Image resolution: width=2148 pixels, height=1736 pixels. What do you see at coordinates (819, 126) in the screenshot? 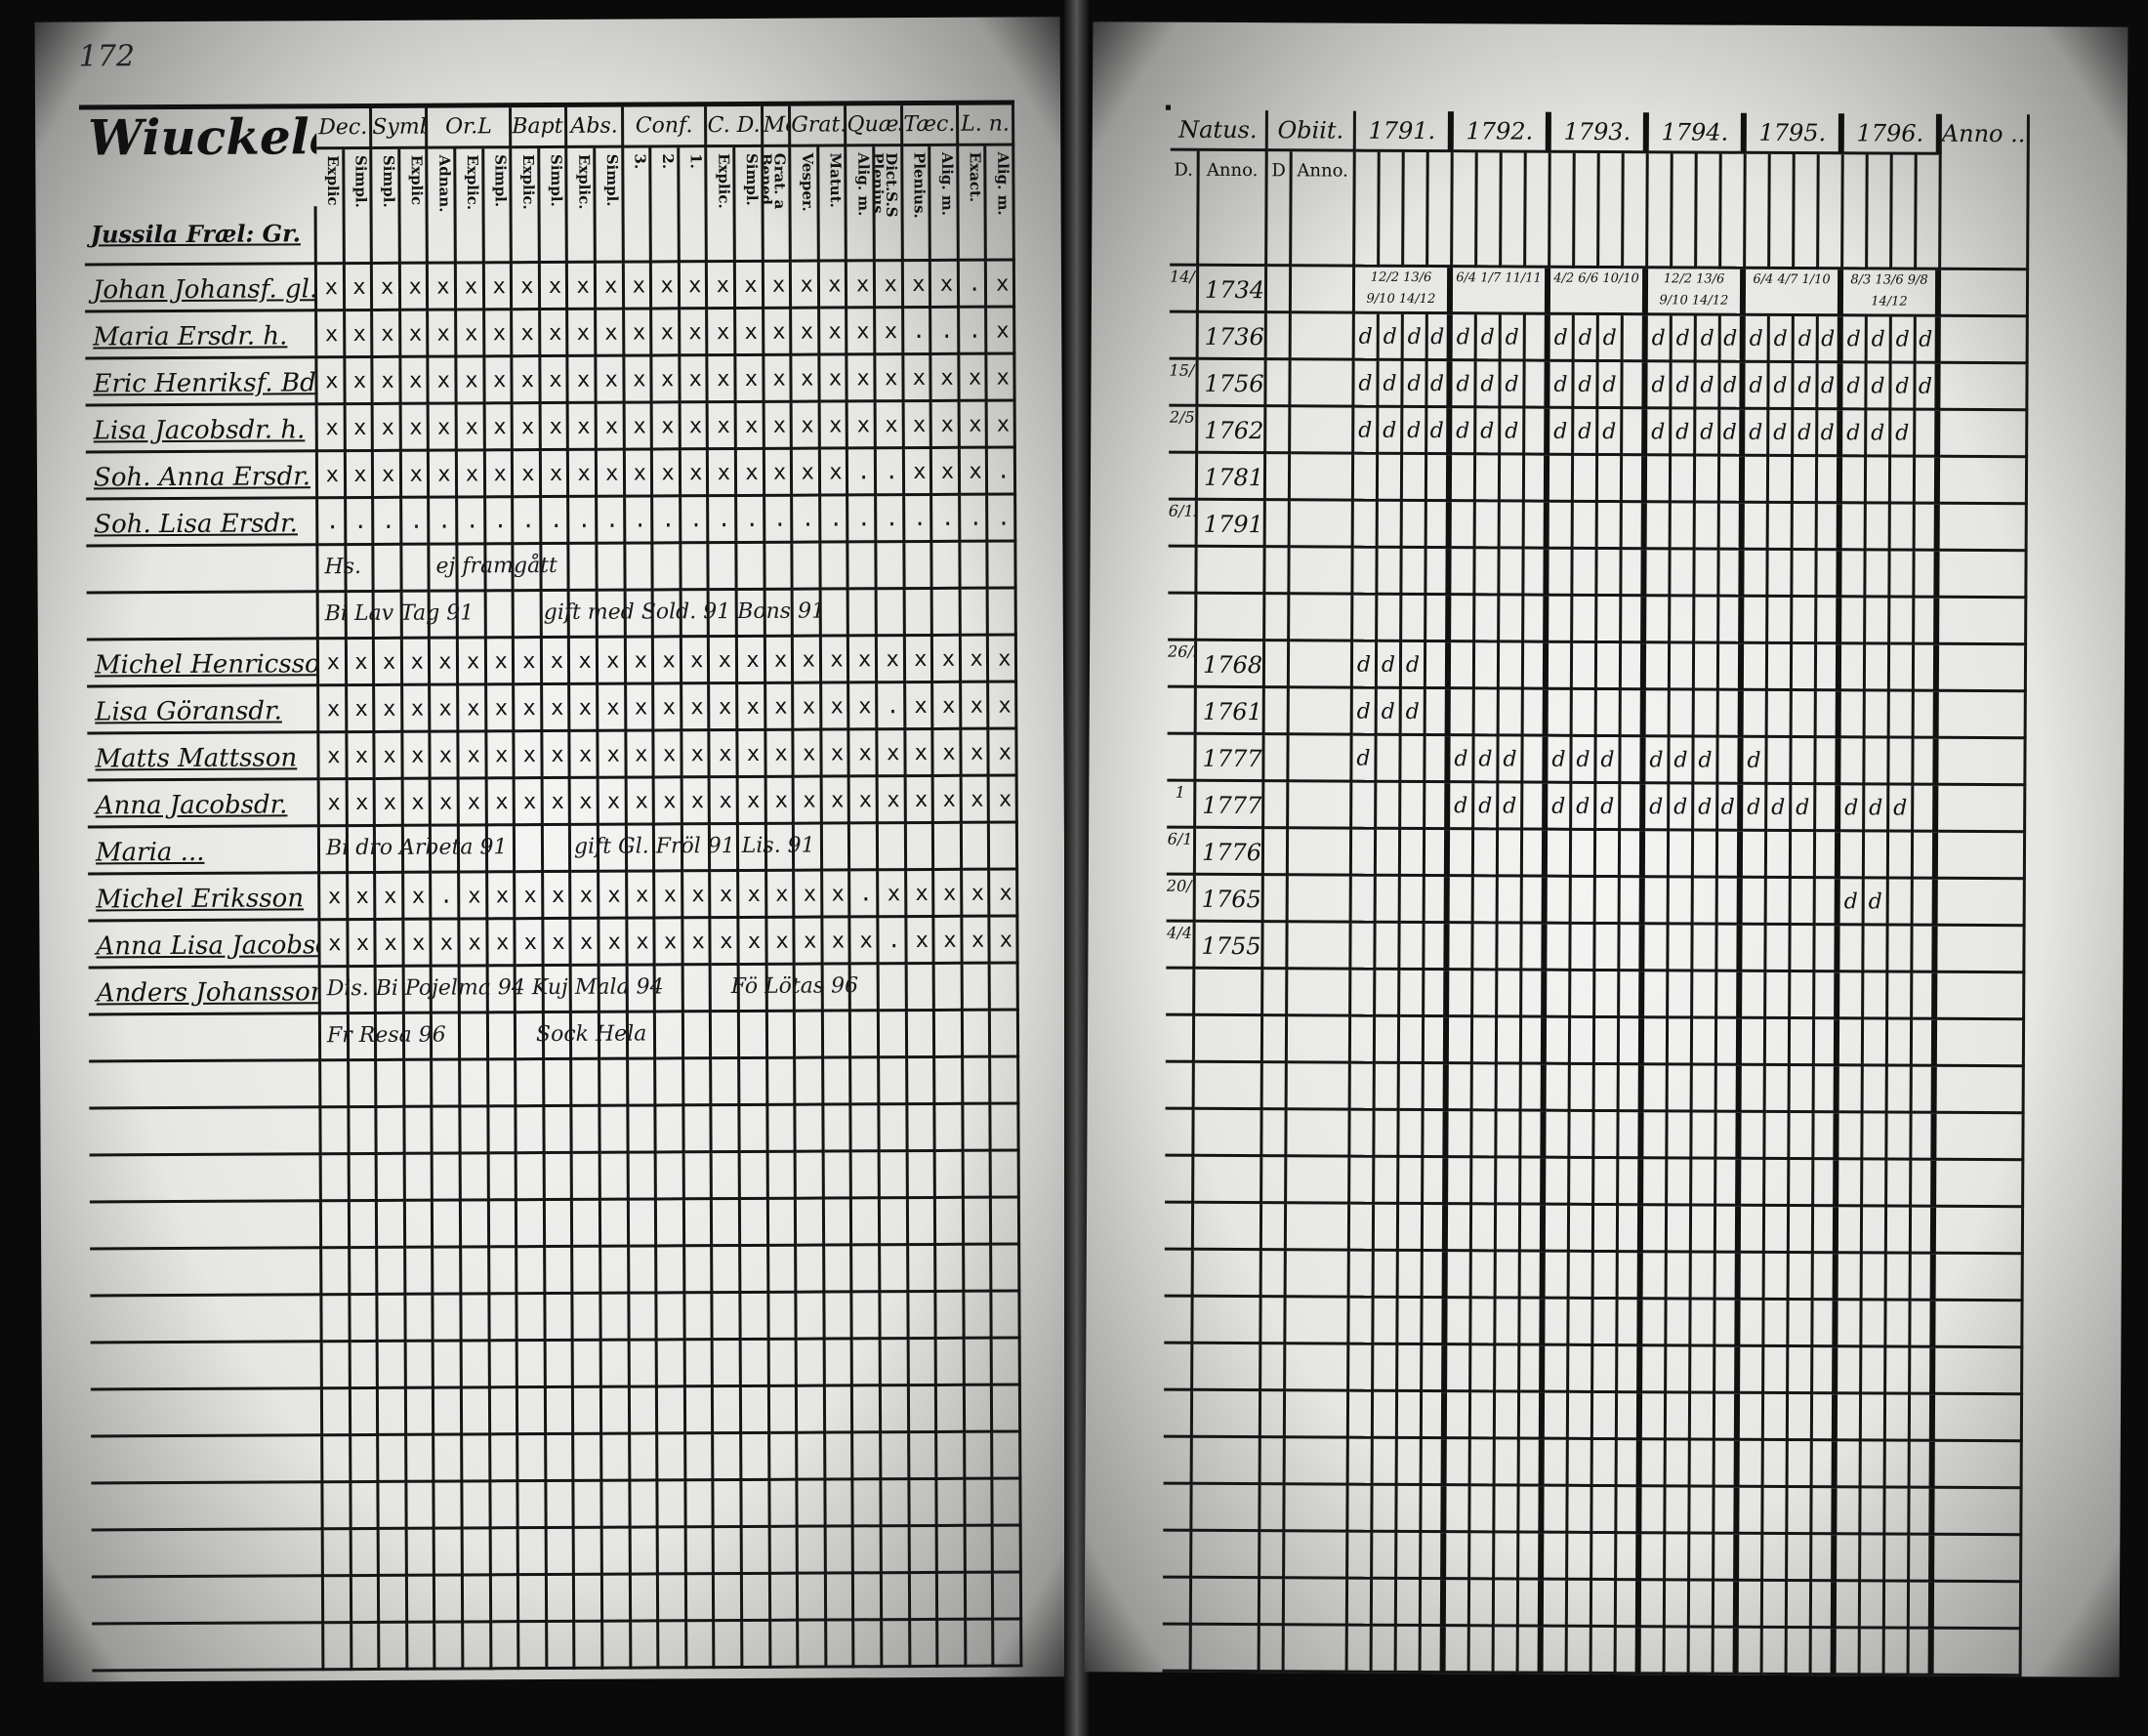
I see `header-group: Grat.` at bounding box center [819, 126].